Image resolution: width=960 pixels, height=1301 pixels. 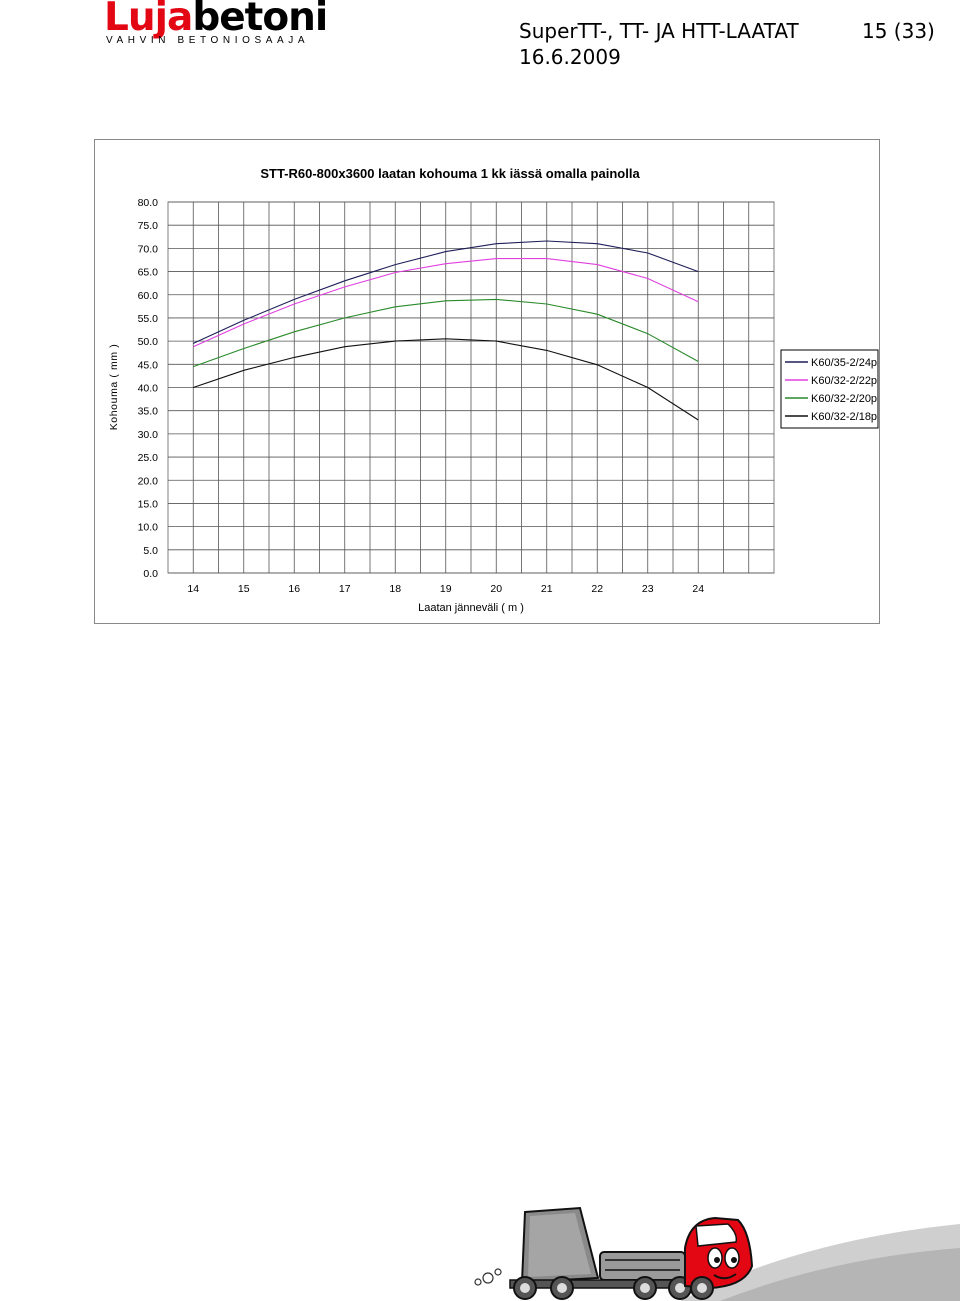 What do you see at coordinates (193, 589) in the screenshot?
I see `x-tick-label: 14` at bounding box center [193, 589].